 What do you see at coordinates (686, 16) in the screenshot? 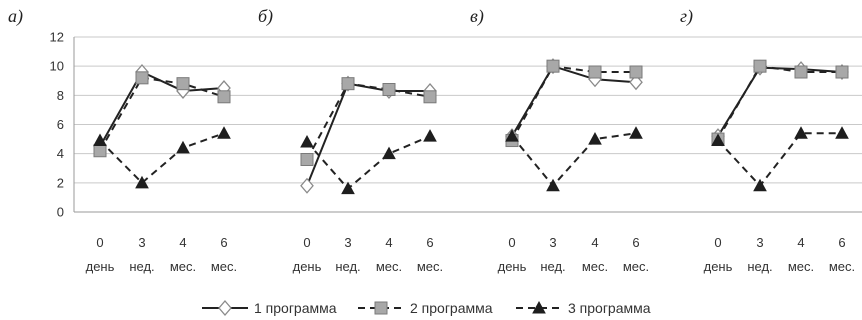
I see `panel-label: г)` at bounding box center [686, 16].